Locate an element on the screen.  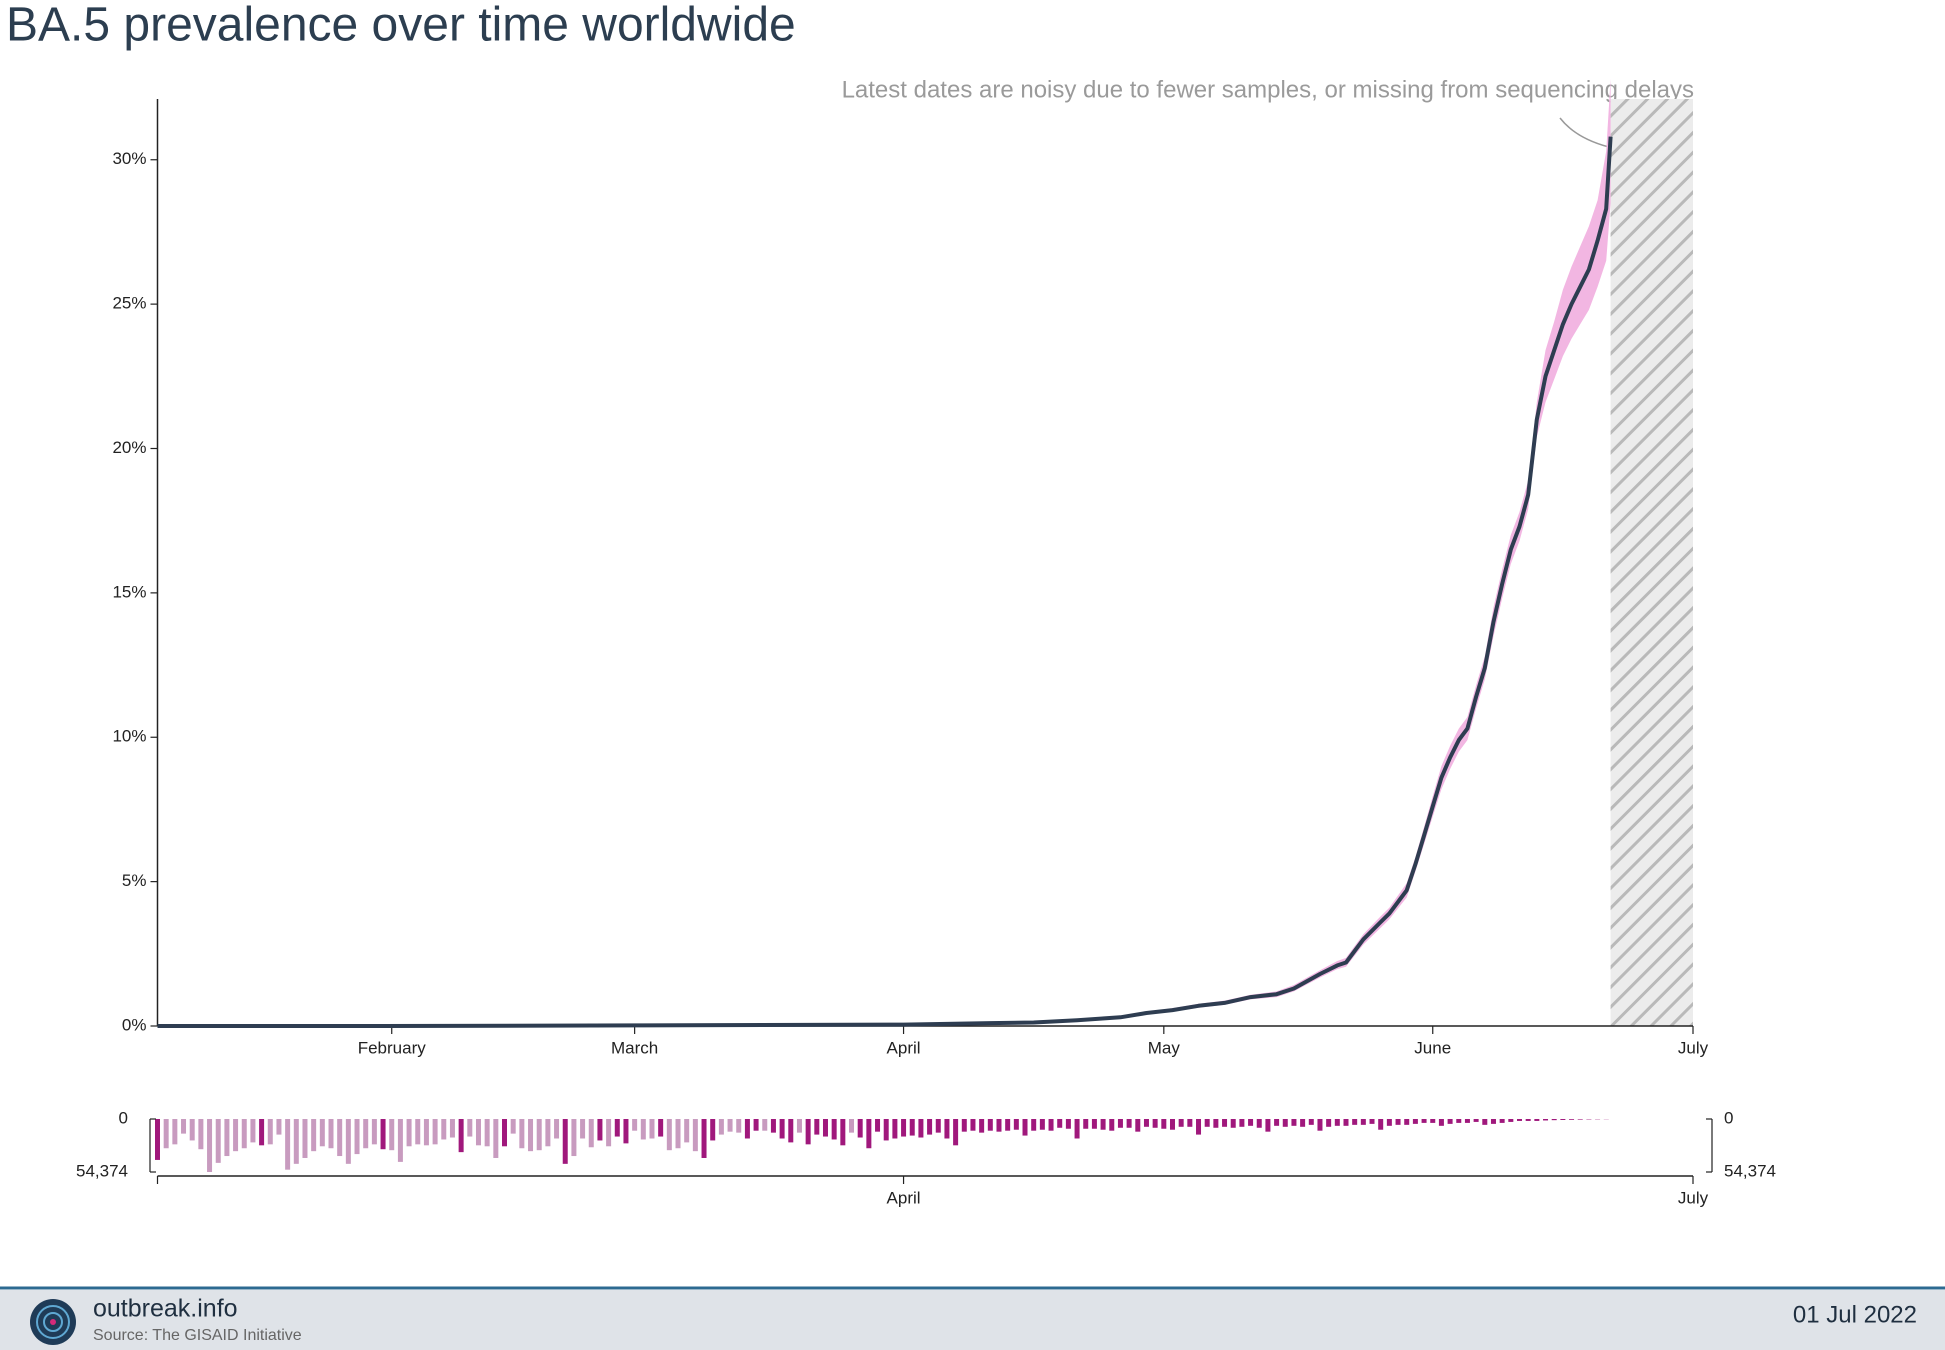
chart-title: BA.5 prevalence over time worldwide is located at coordinates (401, 26).